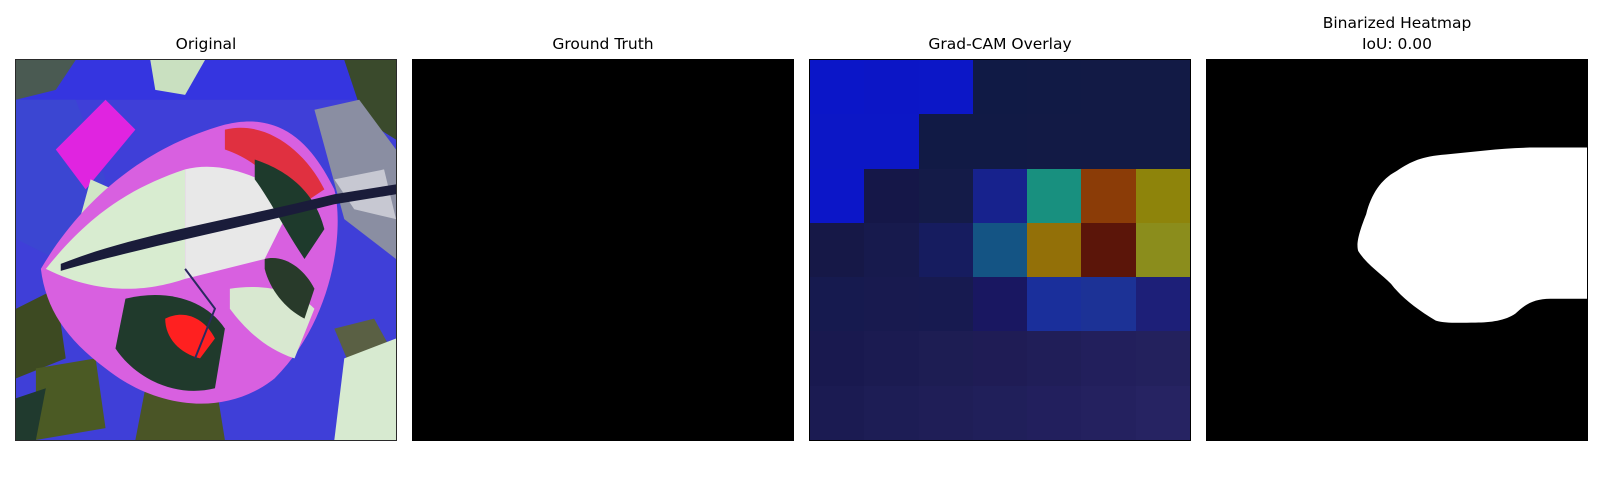  Describe the element at coordinates (206, 44) in the screenshot. I see `original-title: Original` at that location.